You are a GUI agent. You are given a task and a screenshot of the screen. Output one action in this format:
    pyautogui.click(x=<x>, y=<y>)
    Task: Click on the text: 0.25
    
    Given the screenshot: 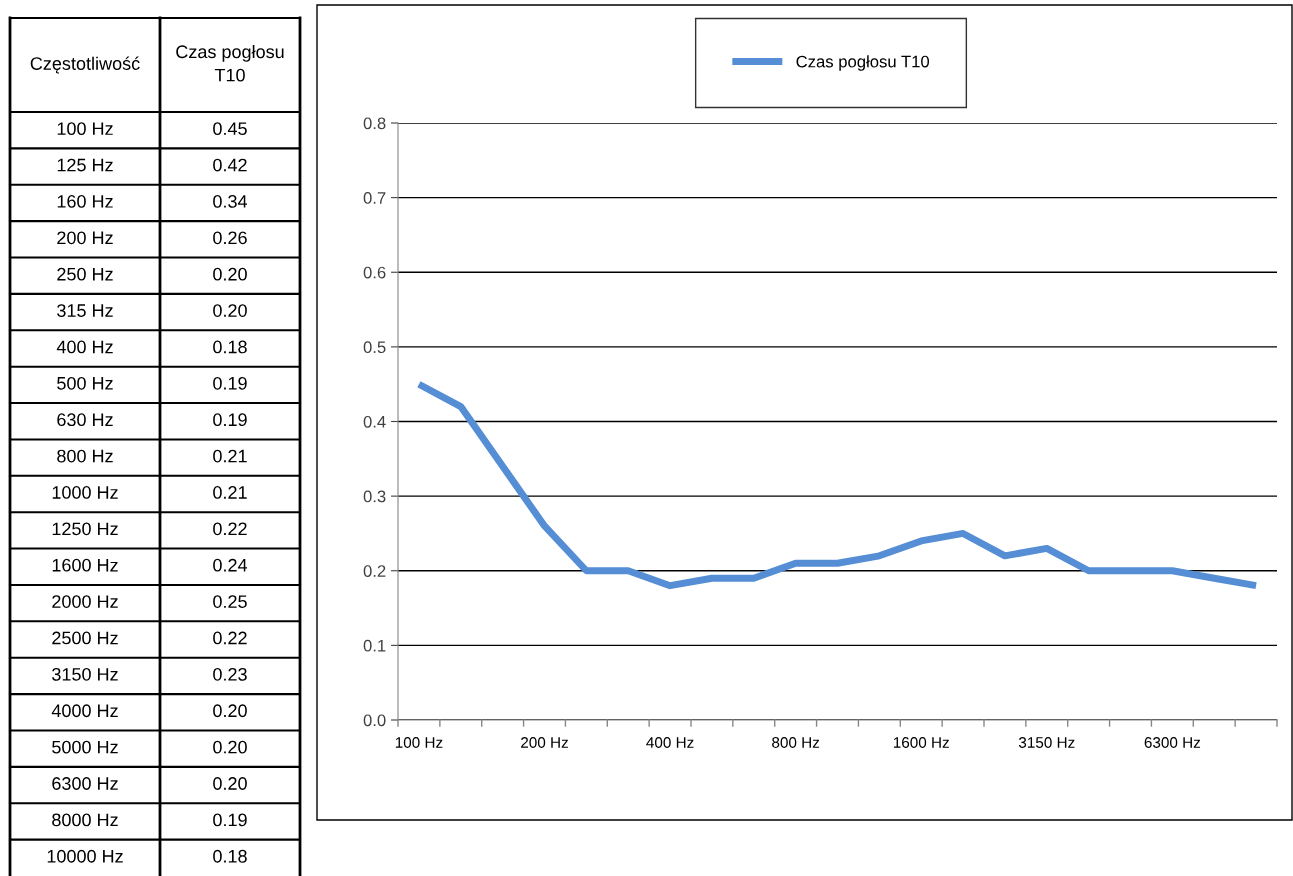 What is the action you would take?
    pyautogui.click(x=230, y=601)
    